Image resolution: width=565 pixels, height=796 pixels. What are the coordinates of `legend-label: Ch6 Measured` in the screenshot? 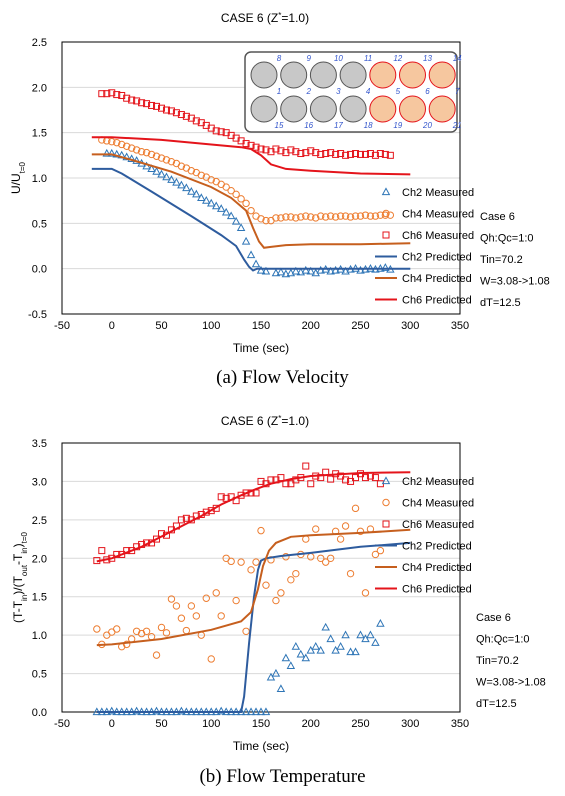 It's located at (438, 236).